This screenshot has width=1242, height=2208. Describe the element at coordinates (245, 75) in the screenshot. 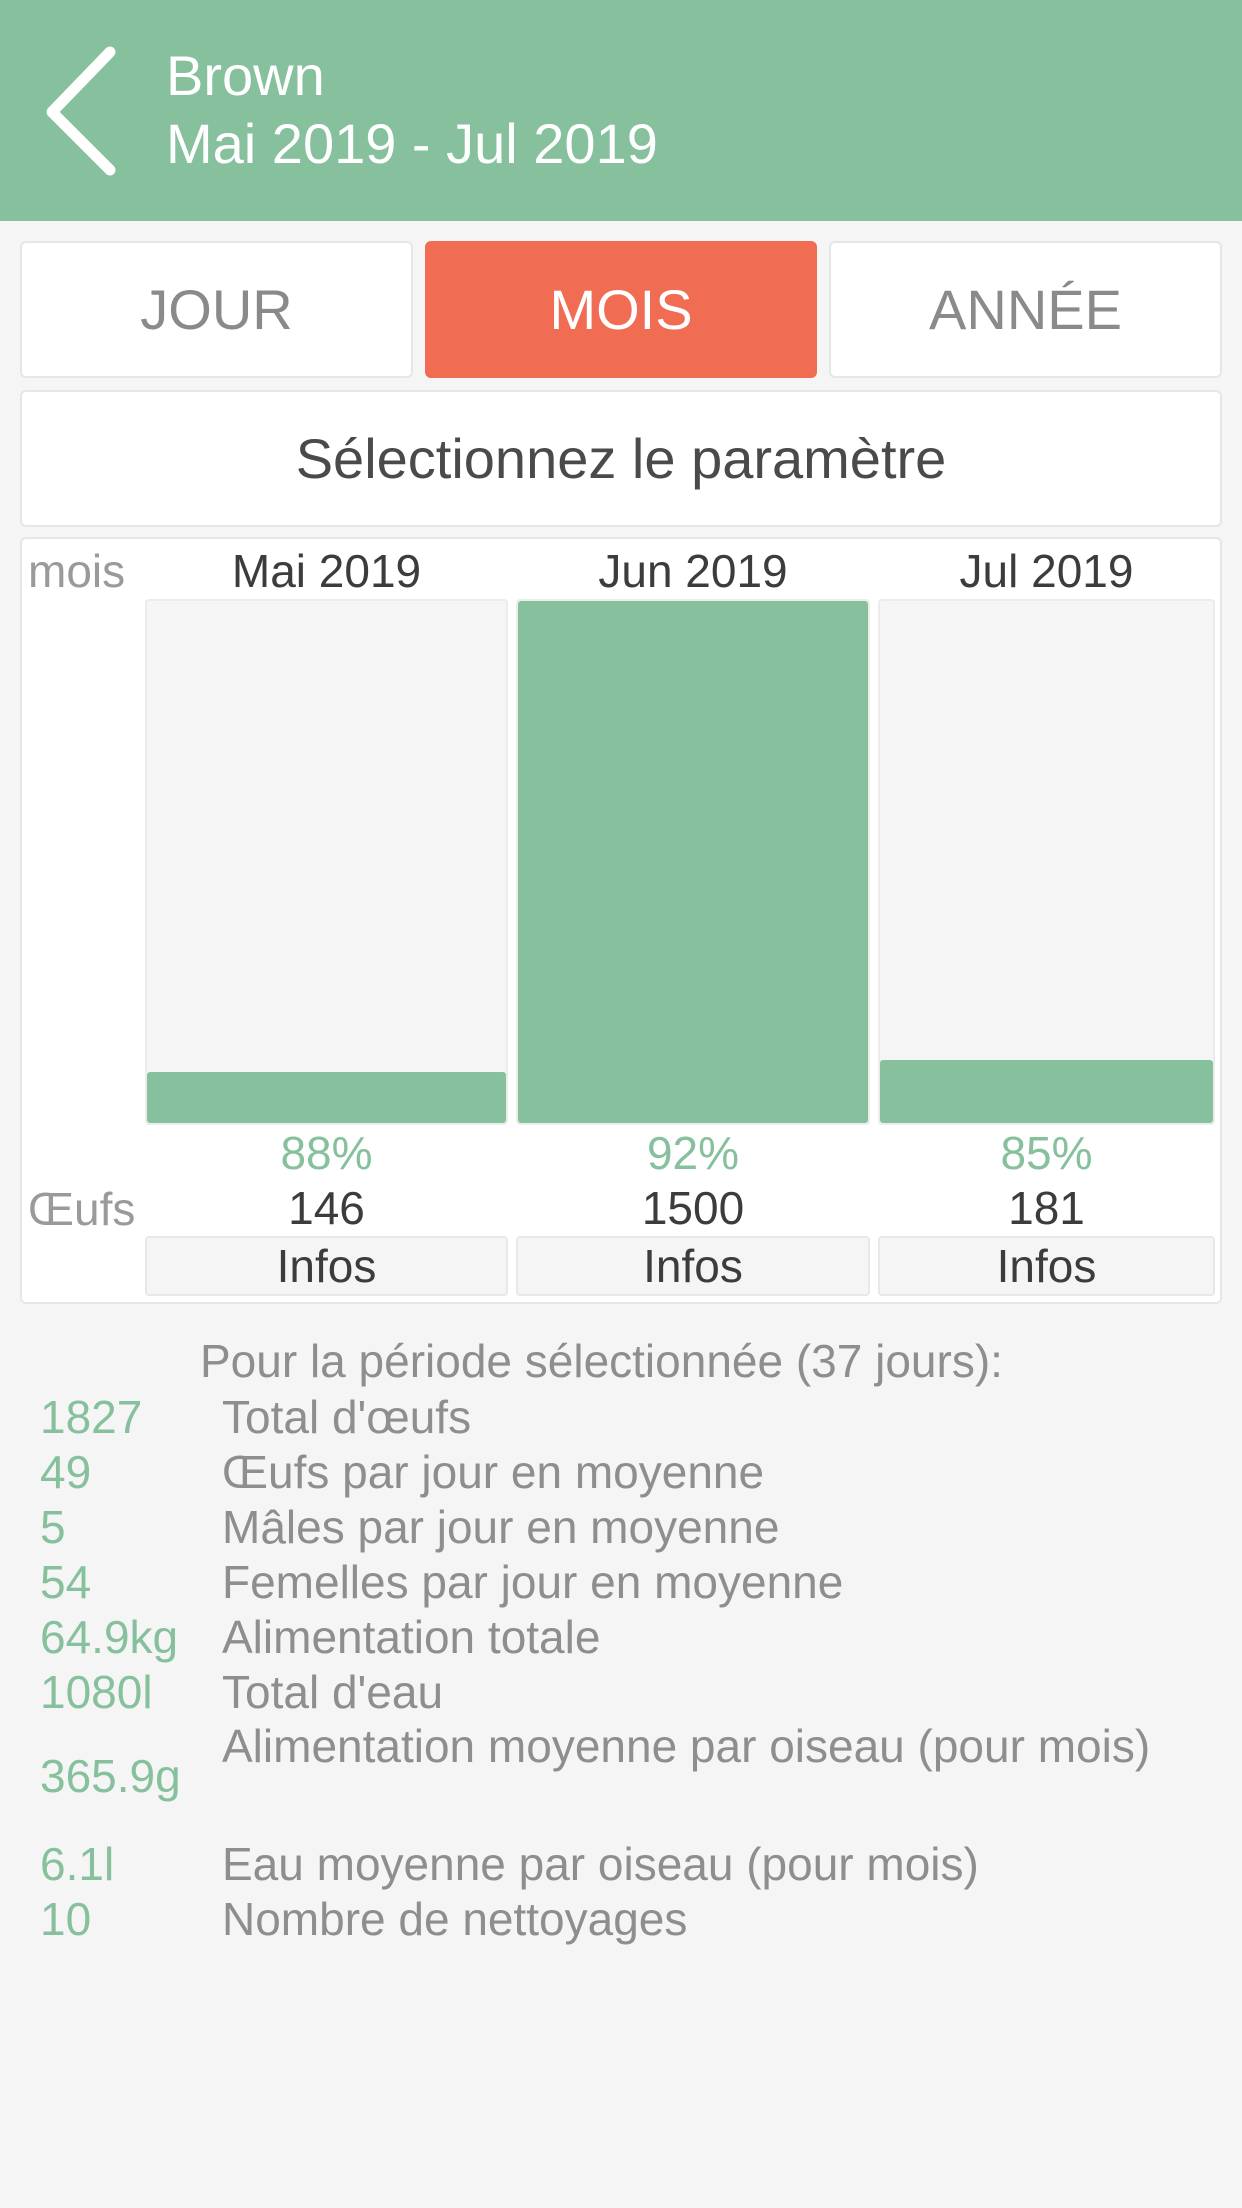

I see `page-title: Brown` at that location.